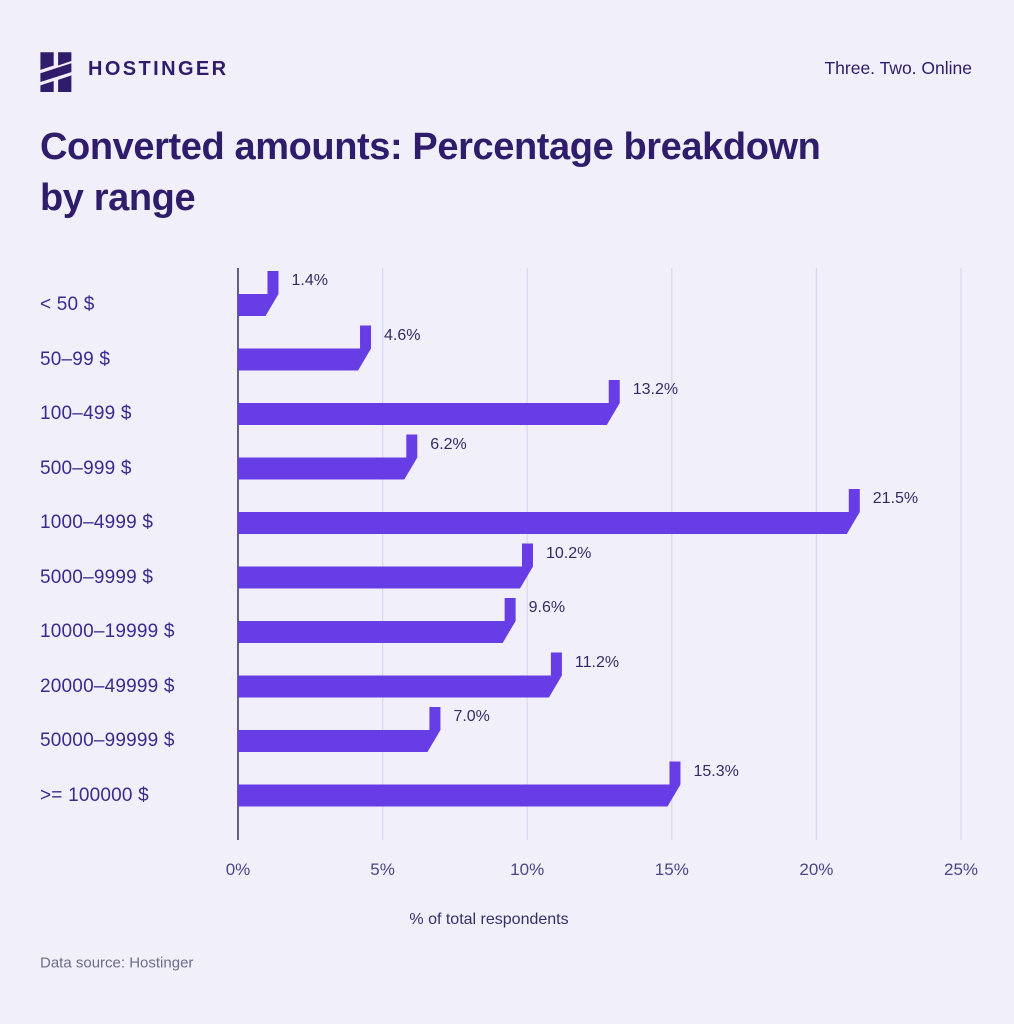  I want to click on category-label: 5000–9999 $, so click(97, 577).